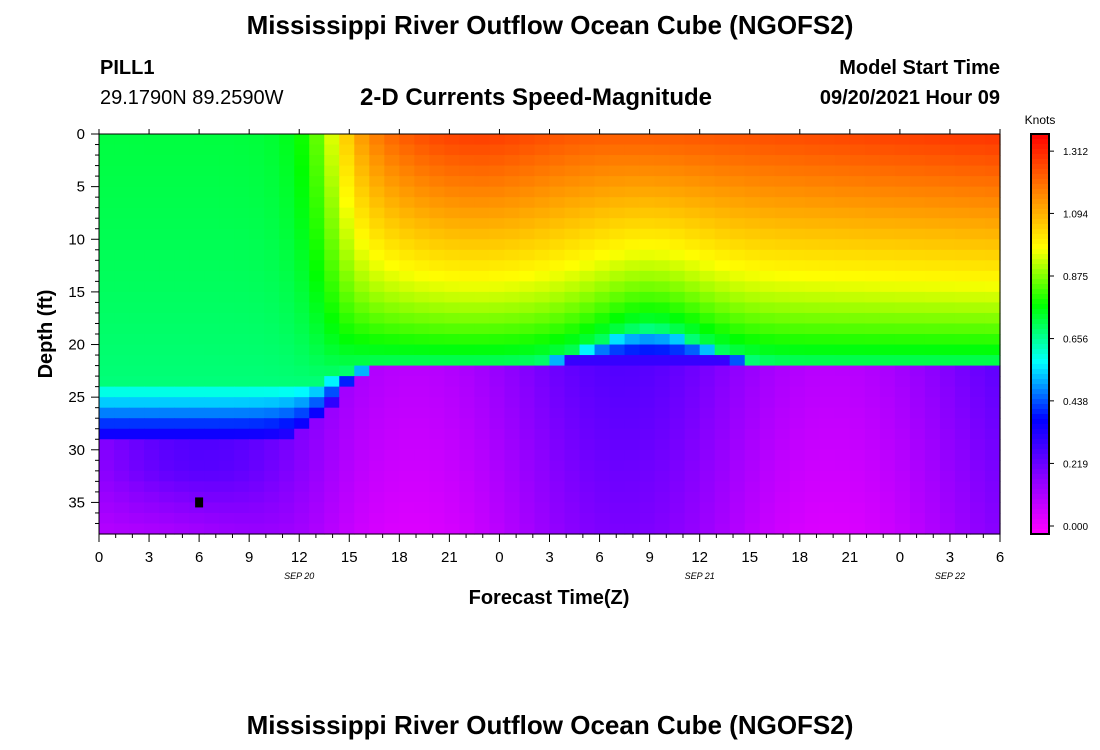 The image size is (1100, 750). Describe the element at coordinates (81, 187) in the screenshot. I see `y-tick-label: 5` at that location.